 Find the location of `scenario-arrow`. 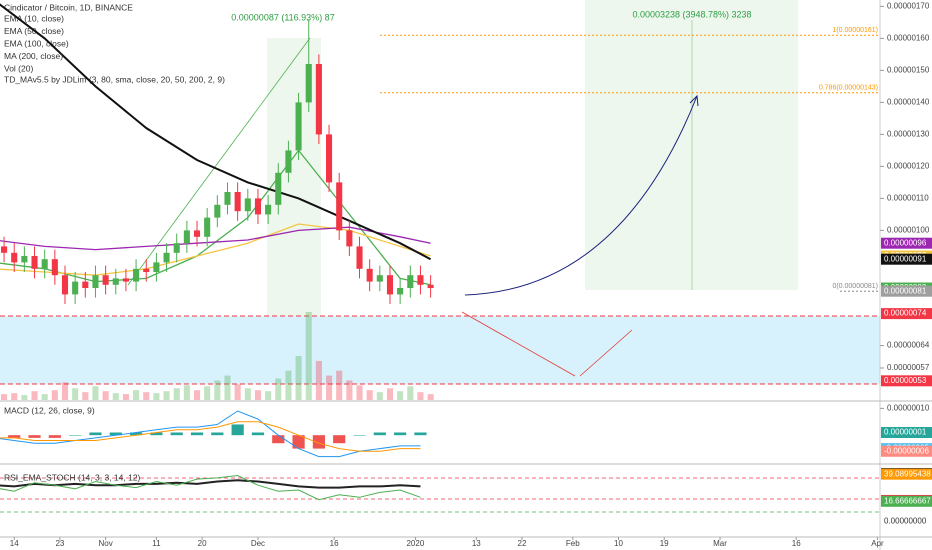

scenario-arrow is located at coordinates (547, 344).